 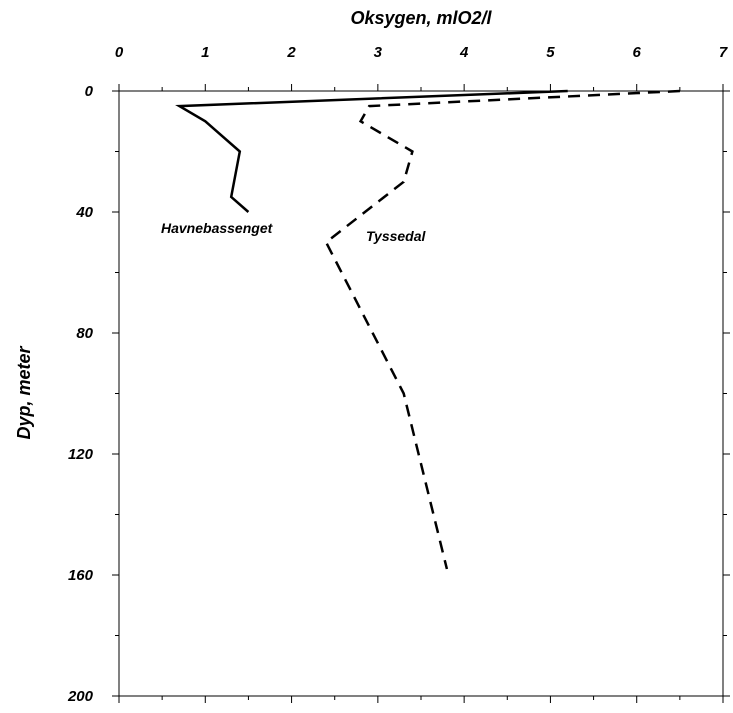 What do you see at coordinates (723, 52) in the screenshot?
I see `x-tick-label: 7` at bounding box center [723, 52].